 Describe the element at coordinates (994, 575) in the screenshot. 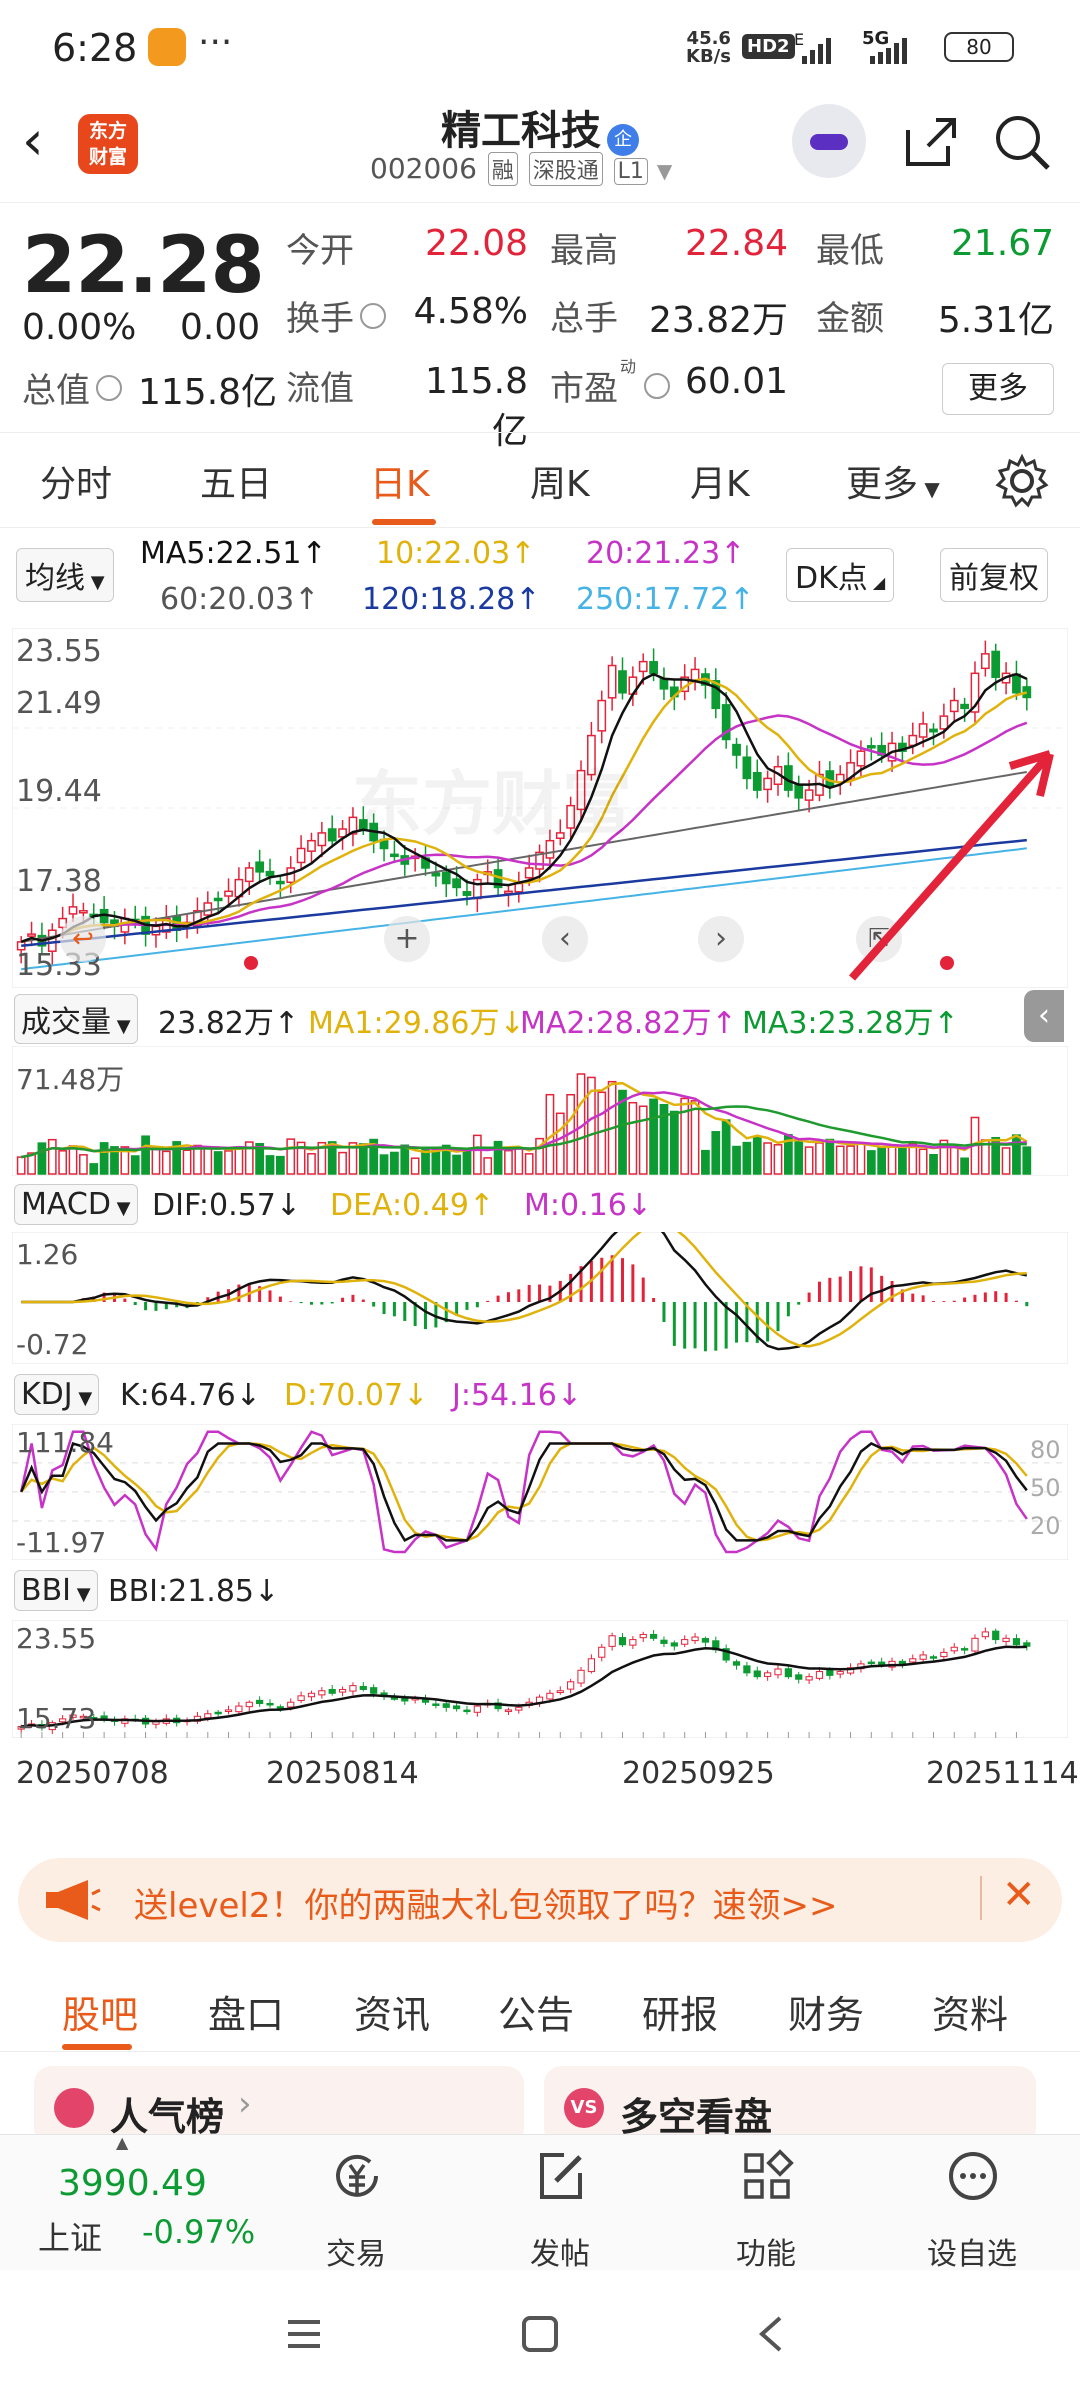

I see `adjust-button: 前复权` at that location.